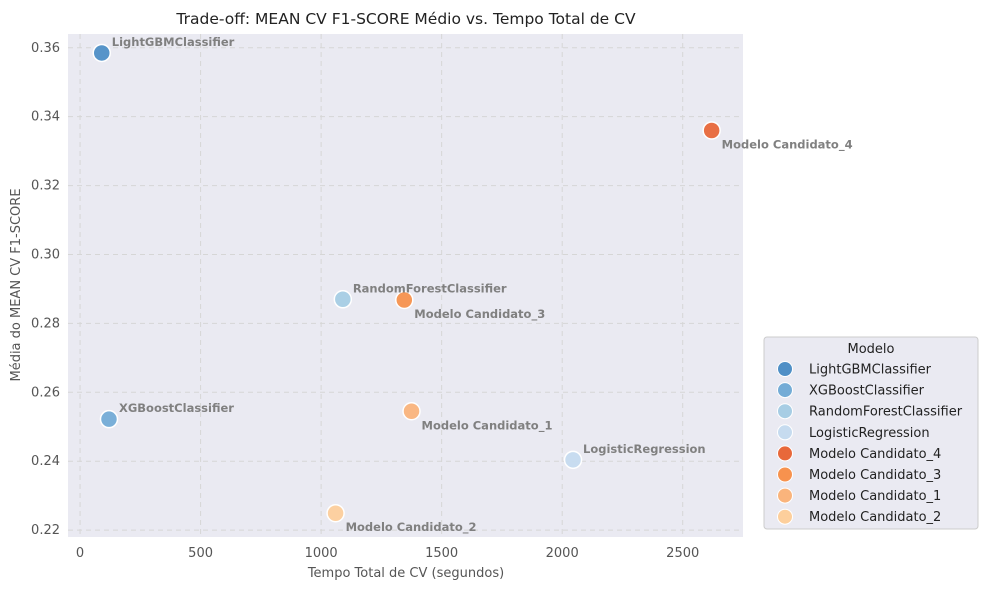 The height and width of the screenshot is (590, 987). Describe the element at coordinates (45, 117) in the screenshot. I see `y-tick-label: 0.34` at that location.